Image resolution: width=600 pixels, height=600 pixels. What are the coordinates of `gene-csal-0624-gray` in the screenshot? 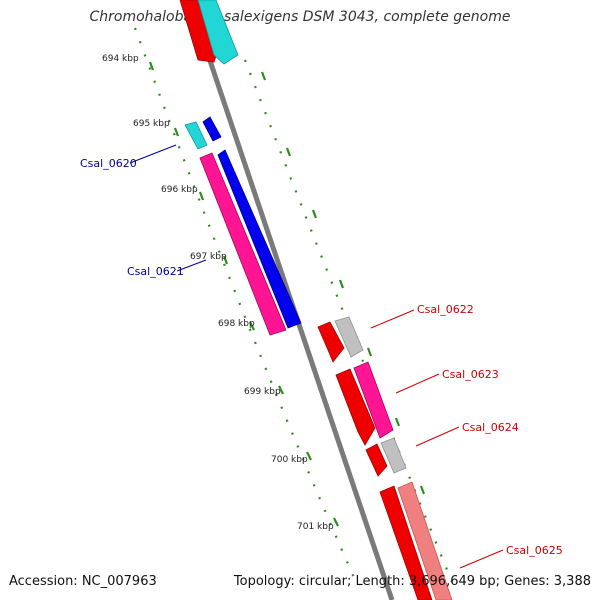 It's located at (393, 455).